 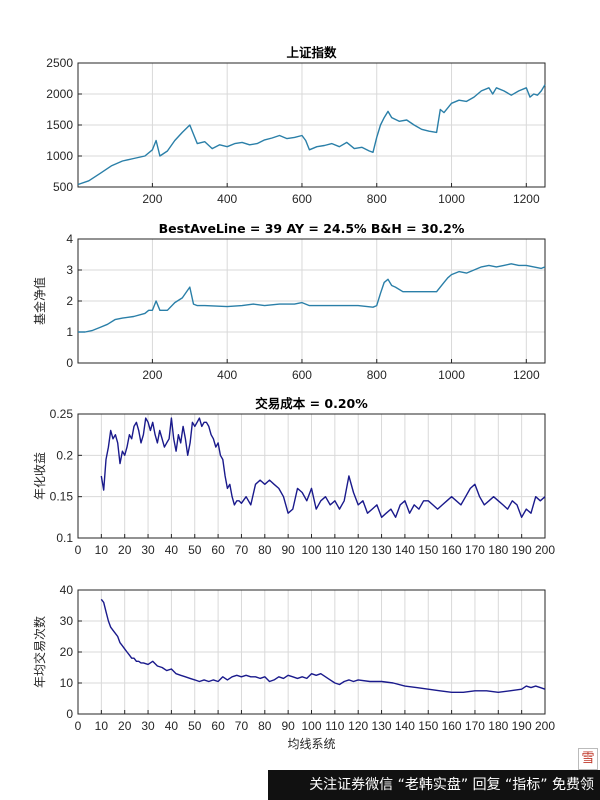 What do you see at coordinates (311, 52) in the screenshot?
I see `chart-title: 上证指数` at bounding box center [311, 52].